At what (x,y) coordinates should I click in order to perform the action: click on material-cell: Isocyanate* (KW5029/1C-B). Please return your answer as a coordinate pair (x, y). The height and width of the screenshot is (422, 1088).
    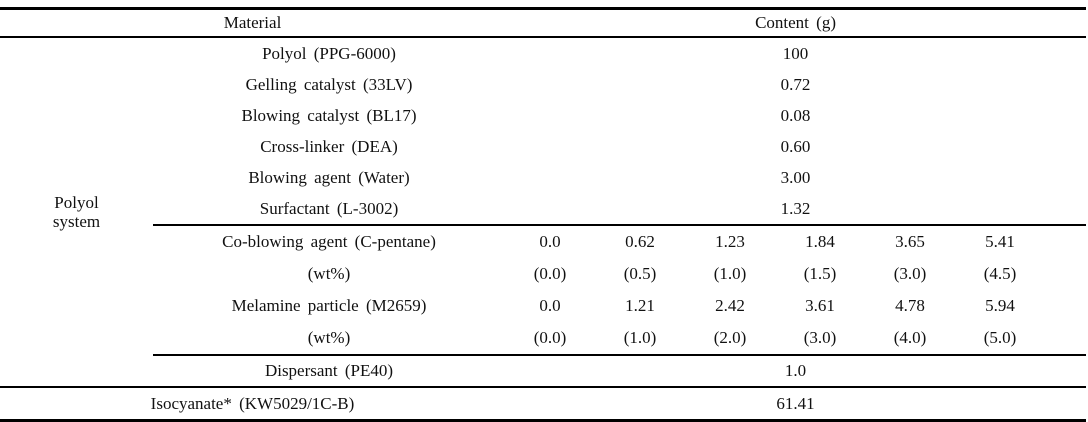
    Looking at the image, I should click on (252, 403).